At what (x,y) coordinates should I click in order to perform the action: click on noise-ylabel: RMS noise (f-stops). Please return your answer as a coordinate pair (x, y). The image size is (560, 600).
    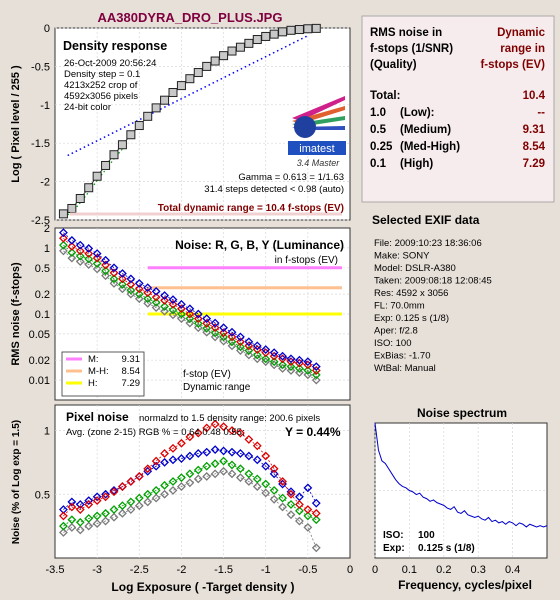
    Looking at the image, I should click on (16, 314).